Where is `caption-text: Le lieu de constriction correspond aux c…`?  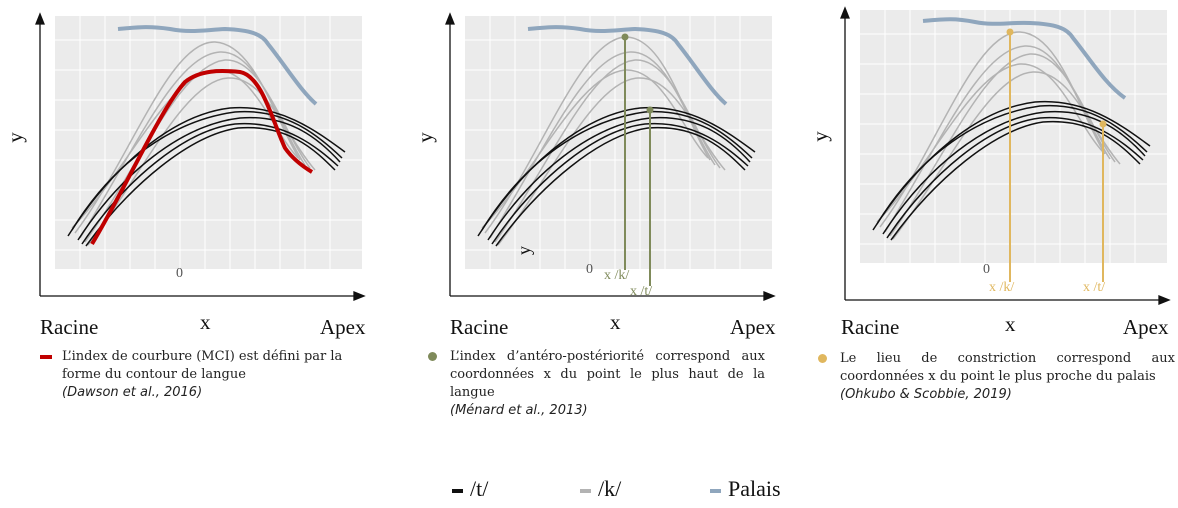
caption-text: Le lieu de constriction correspond aux c… is located at coordinates (1007, 367).